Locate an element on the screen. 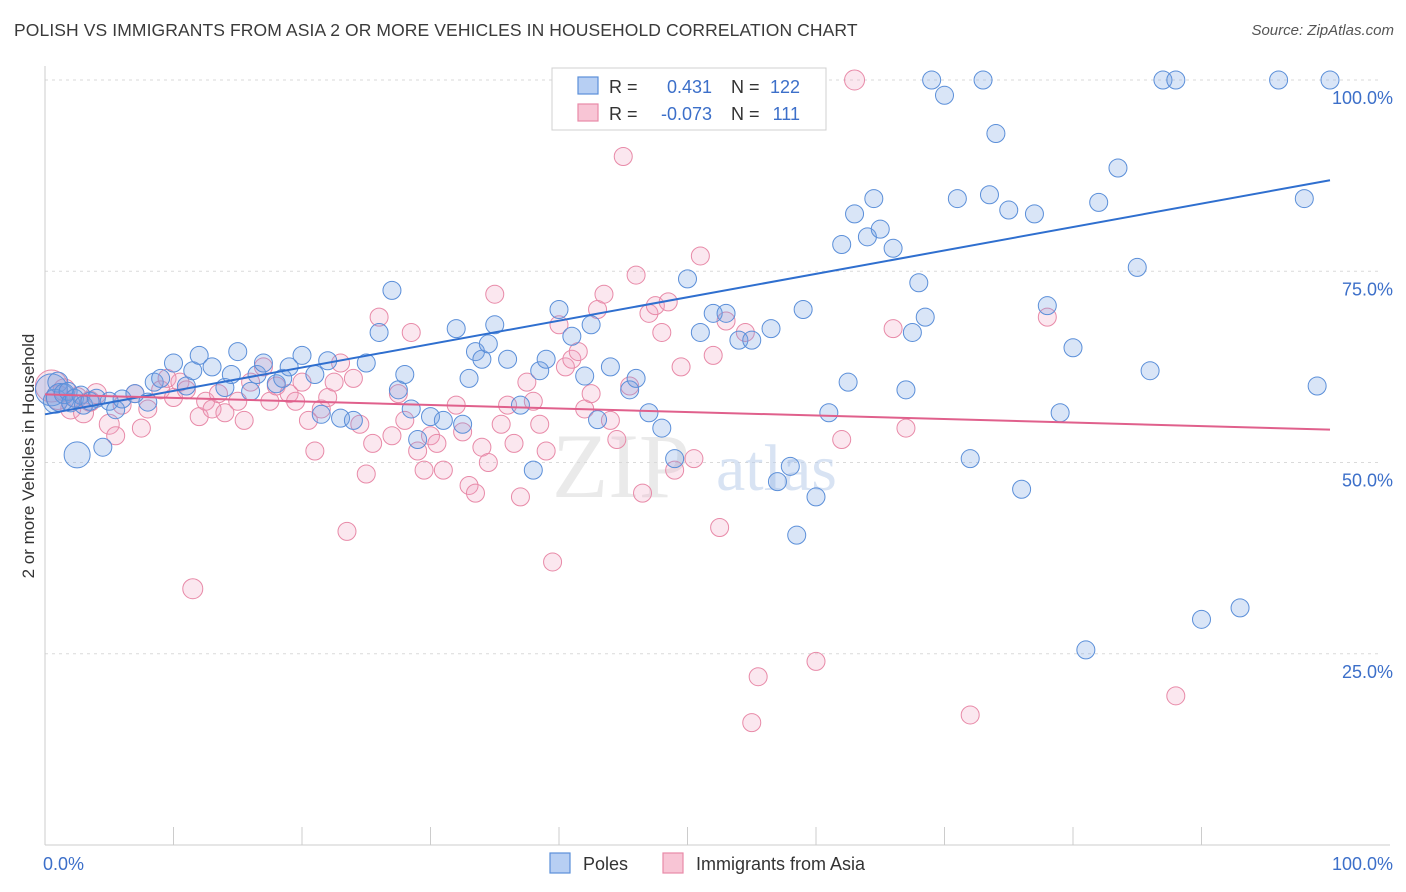 This screenshot has height=892, width=1406. y-tick-label: 50.0% is located at coordinates (1367, 481).